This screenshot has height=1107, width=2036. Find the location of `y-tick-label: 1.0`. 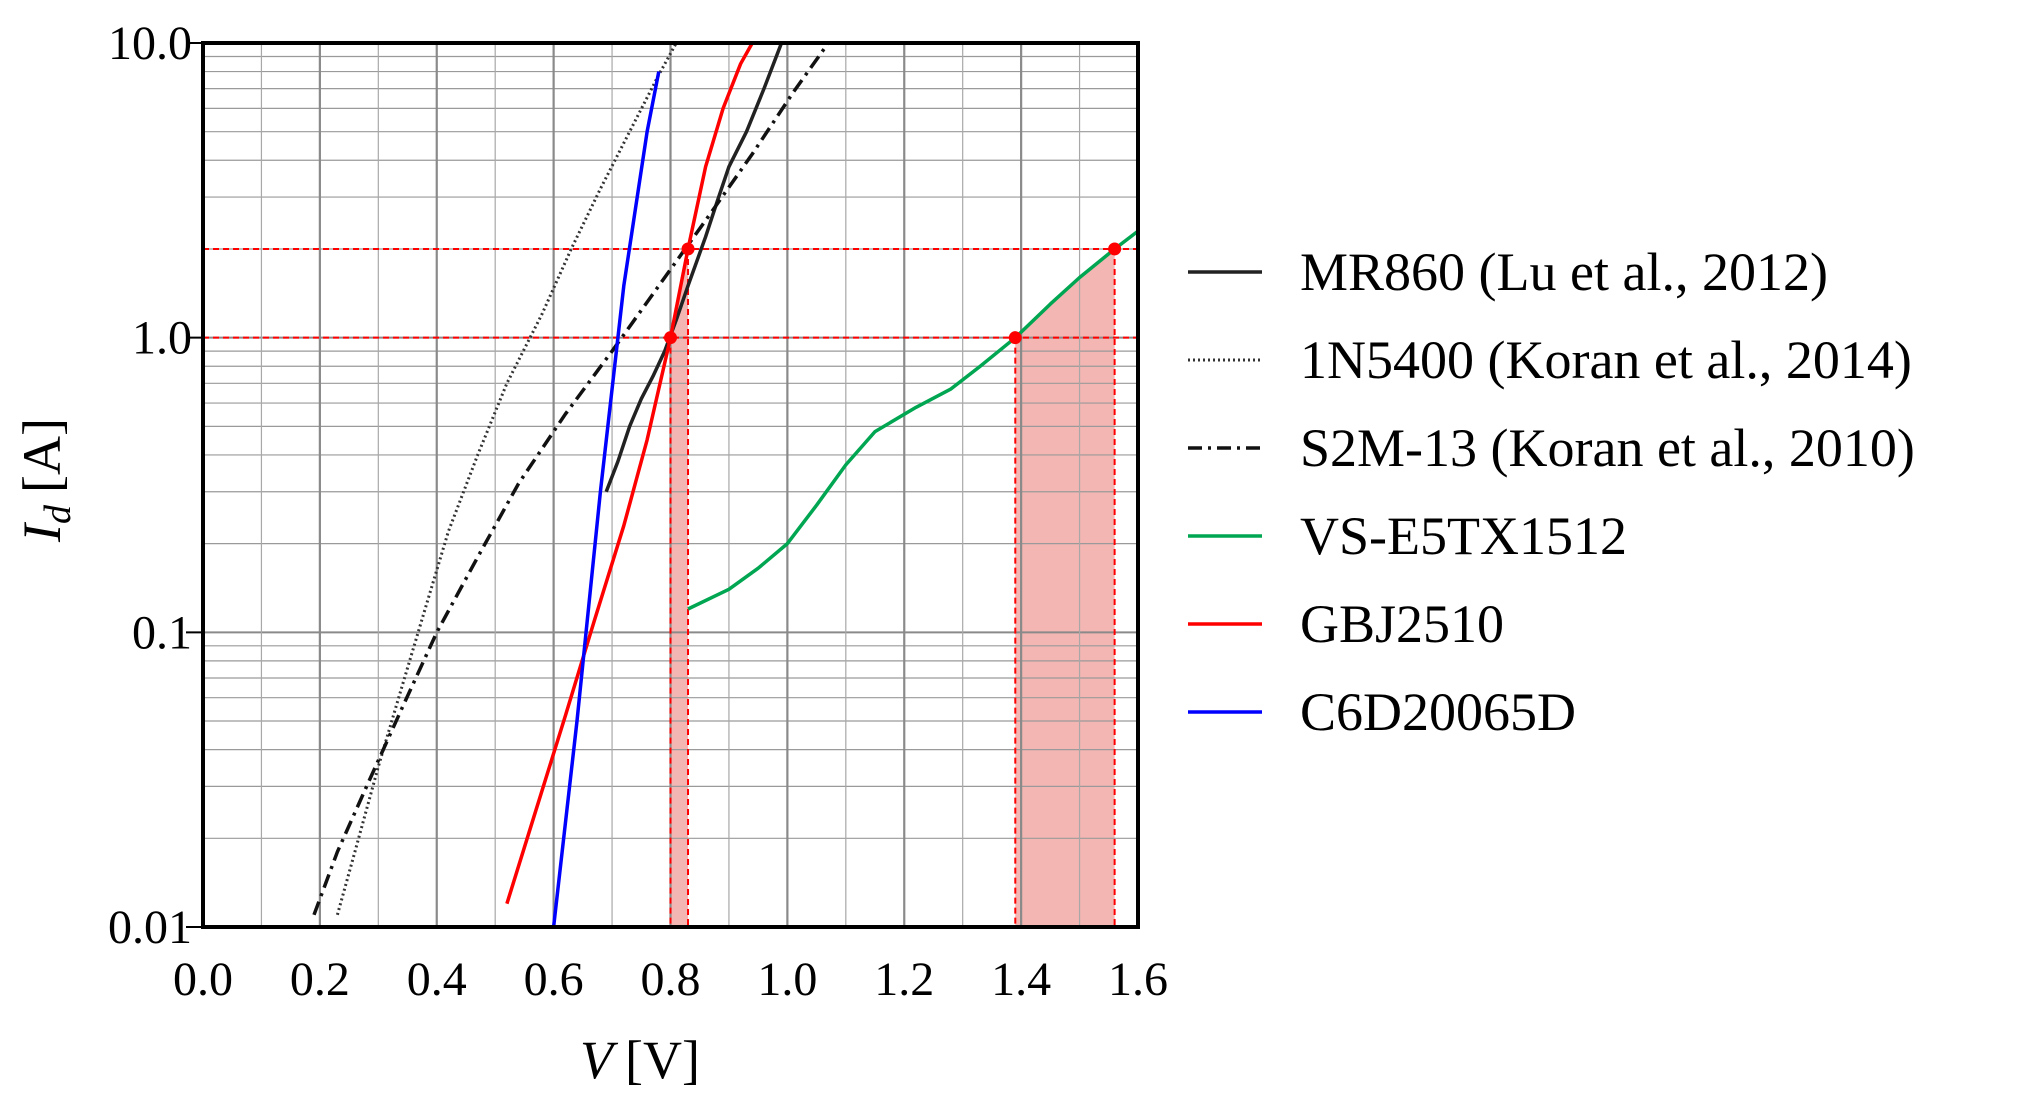

y-tick-label: 1.0 is located at coordinates (162, 338).